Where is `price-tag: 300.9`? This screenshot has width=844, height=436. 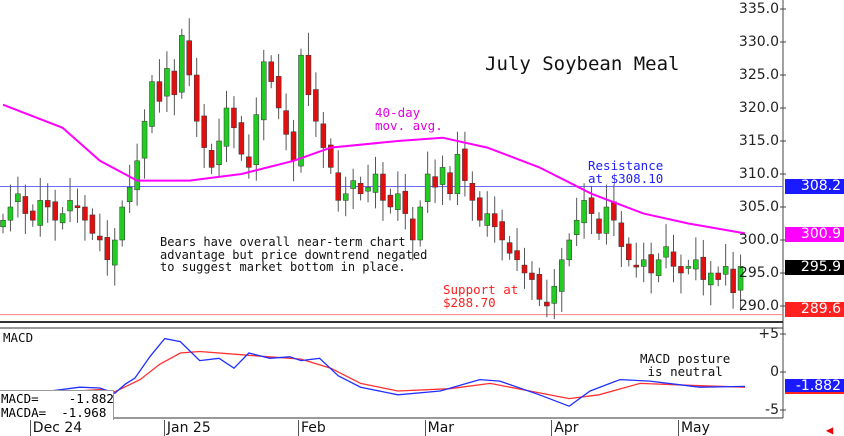
price-tag: 300.9 is located at coordinates (814, 235).